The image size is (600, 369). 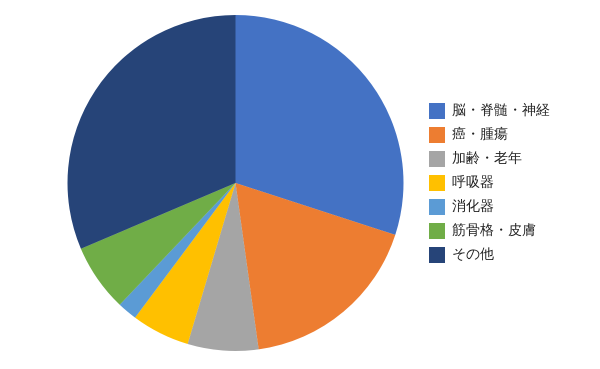 What do you see at coordinates (473, 182) in the screenshot?
I see `legend-label: 呼吸器` at bounding box center [473, 182].